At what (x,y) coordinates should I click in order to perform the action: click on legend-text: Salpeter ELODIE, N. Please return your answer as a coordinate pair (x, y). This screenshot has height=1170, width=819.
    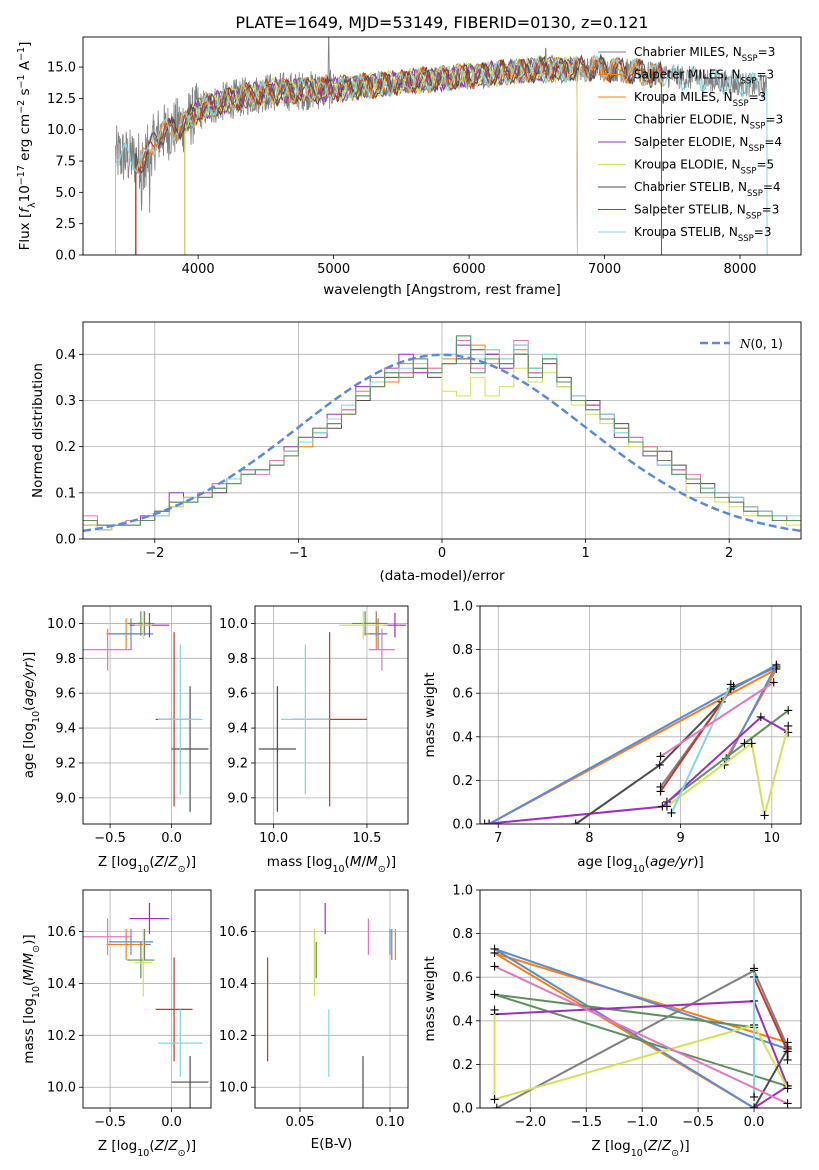
    Looking at the image, I should click on (691, 142).